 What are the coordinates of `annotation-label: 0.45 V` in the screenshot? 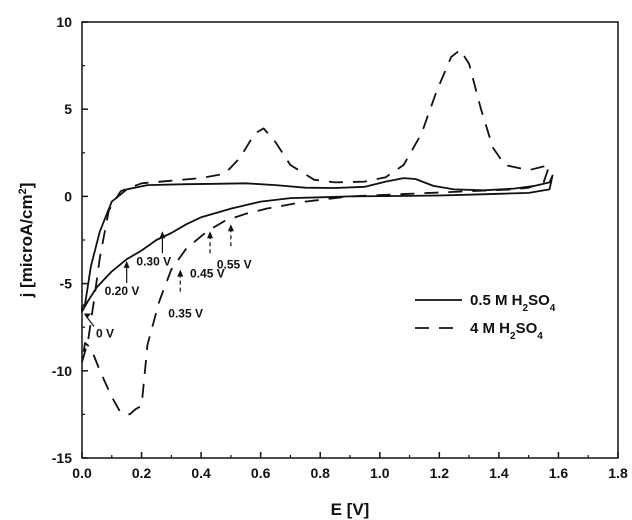 It's located at (207, 273).